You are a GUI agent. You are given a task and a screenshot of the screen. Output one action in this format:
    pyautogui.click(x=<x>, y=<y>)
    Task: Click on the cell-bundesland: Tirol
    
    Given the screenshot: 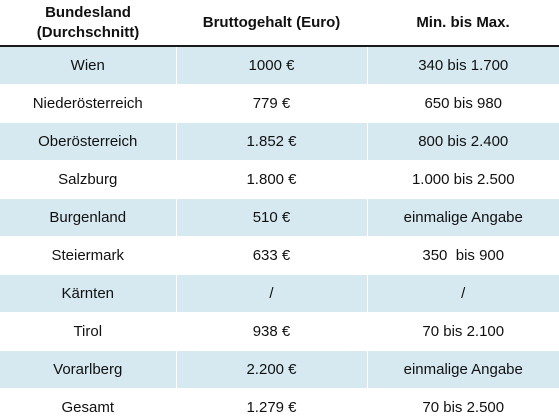 What is the action you would take?
    pyautogui.click(x=88, y=331)
    